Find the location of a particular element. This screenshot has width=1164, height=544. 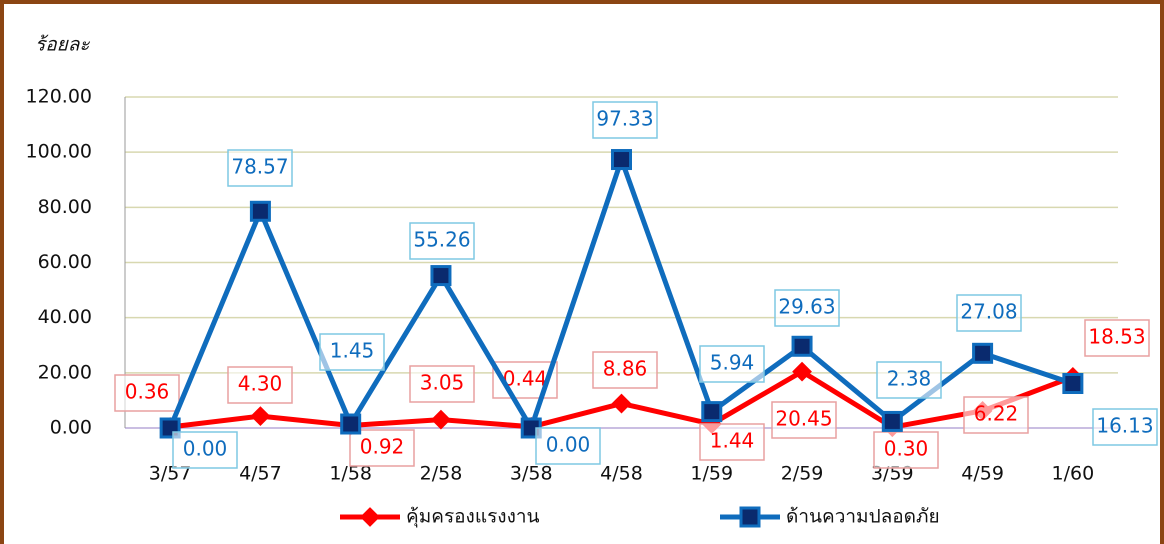

data-label: 1.45 is located at coordinates (352, 351).